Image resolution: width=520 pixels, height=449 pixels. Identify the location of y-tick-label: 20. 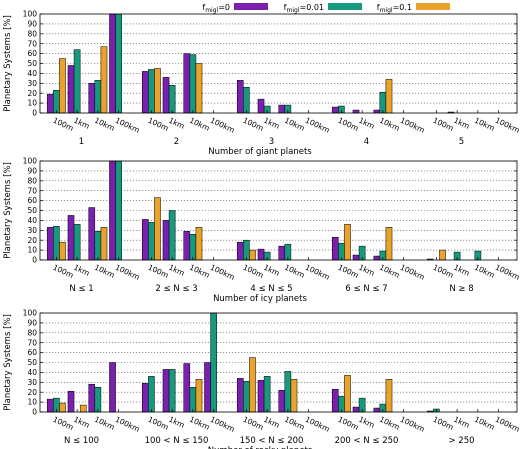
(32, 93).